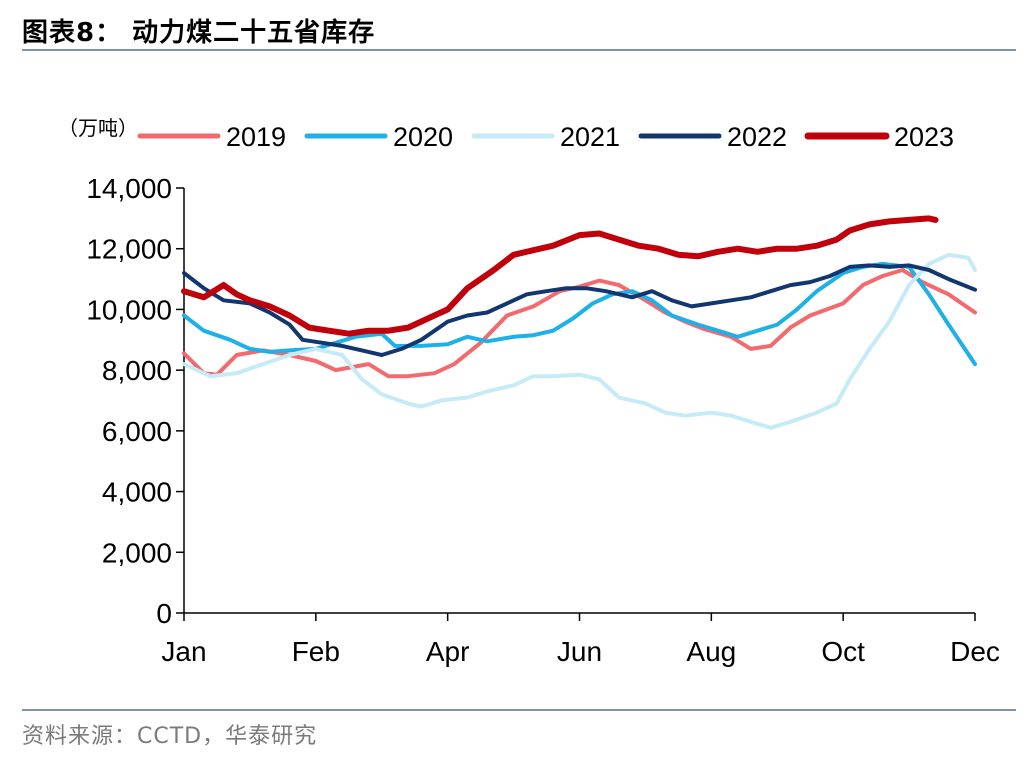 The width and height of the screenshot is (1036, 760). What do you see at coordinates (712, 137) in the screenshot?
I see `legend-item-2022: 2022` at bounding box center [712, 137].